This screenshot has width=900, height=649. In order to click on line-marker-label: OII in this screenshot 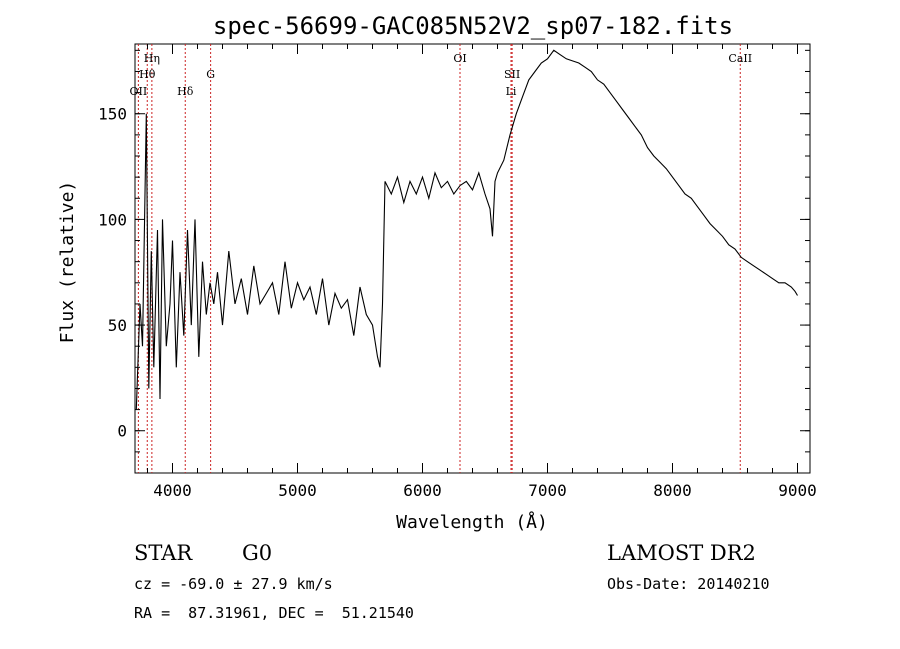, I will do `click(139, 91)`.